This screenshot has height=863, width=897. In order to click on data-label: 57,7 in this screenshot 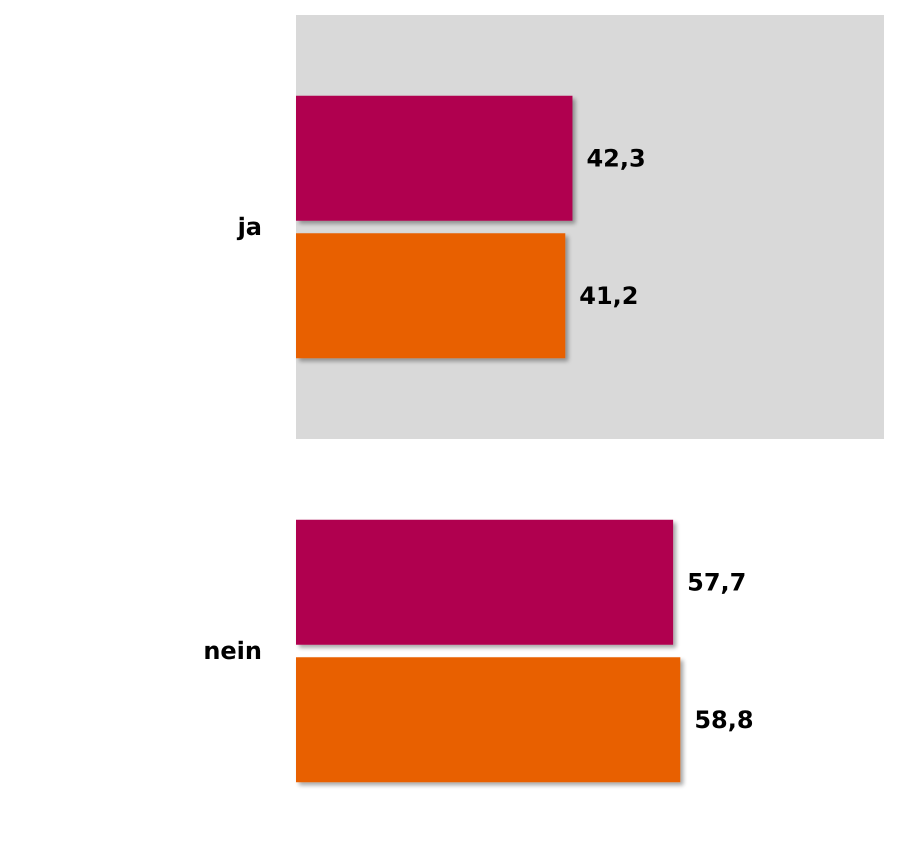, I will do `click(716, 582)`.